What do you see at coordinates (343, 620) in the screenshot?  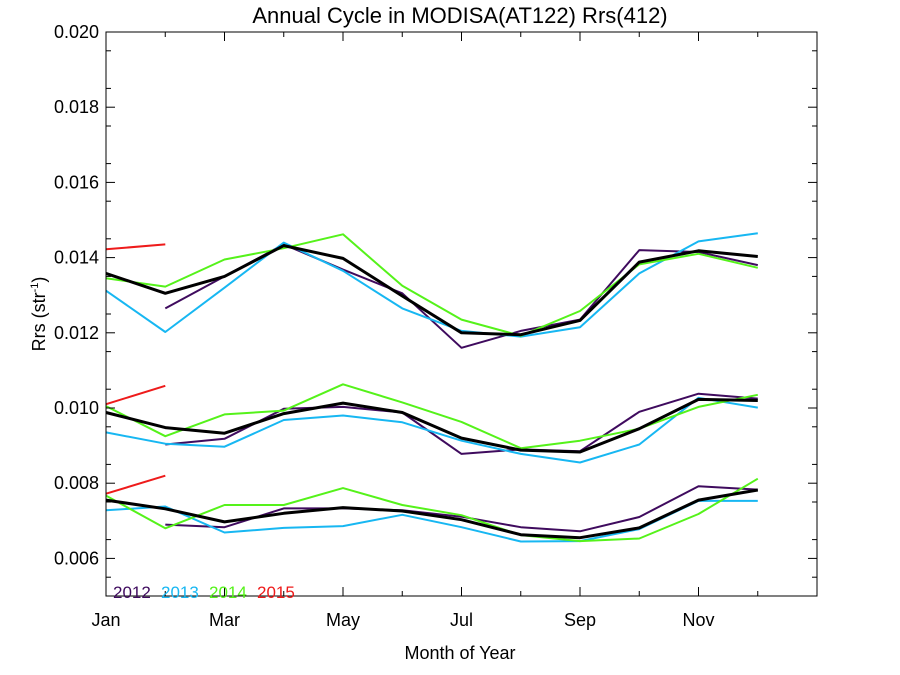 I see `x-tick-label: May` at bounding box center [343, 620].